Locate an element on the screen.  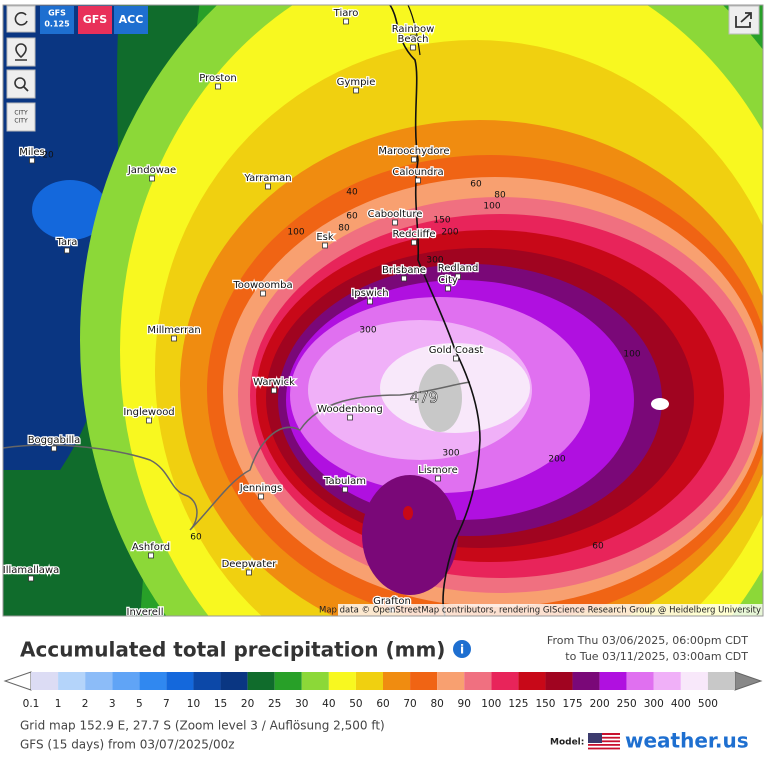
place-label: Ipswich is located at coordinates (369, 293).